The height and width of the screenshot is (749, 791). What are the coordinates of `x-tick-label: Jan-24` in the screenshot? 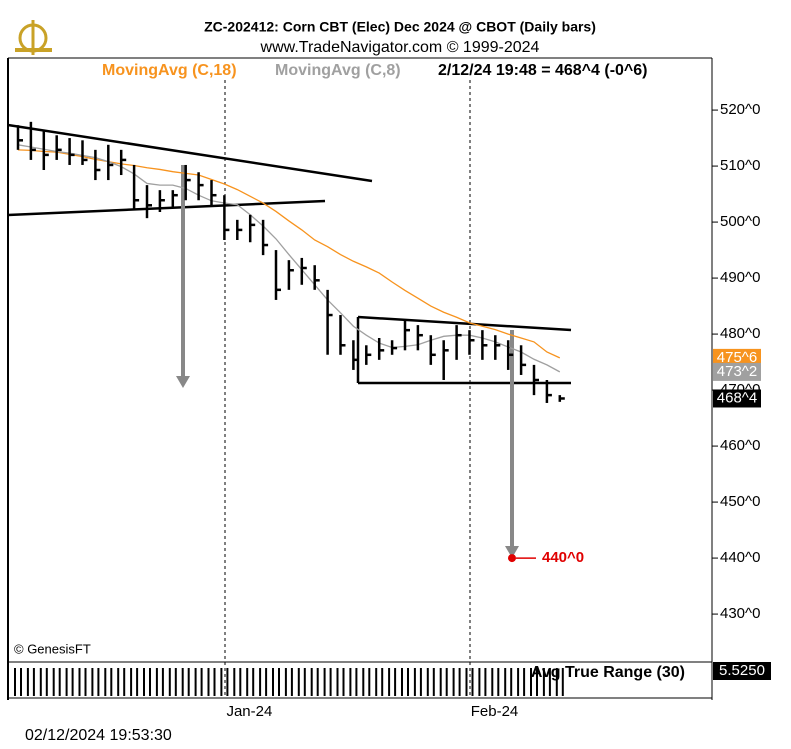 It's located at (249, 711).